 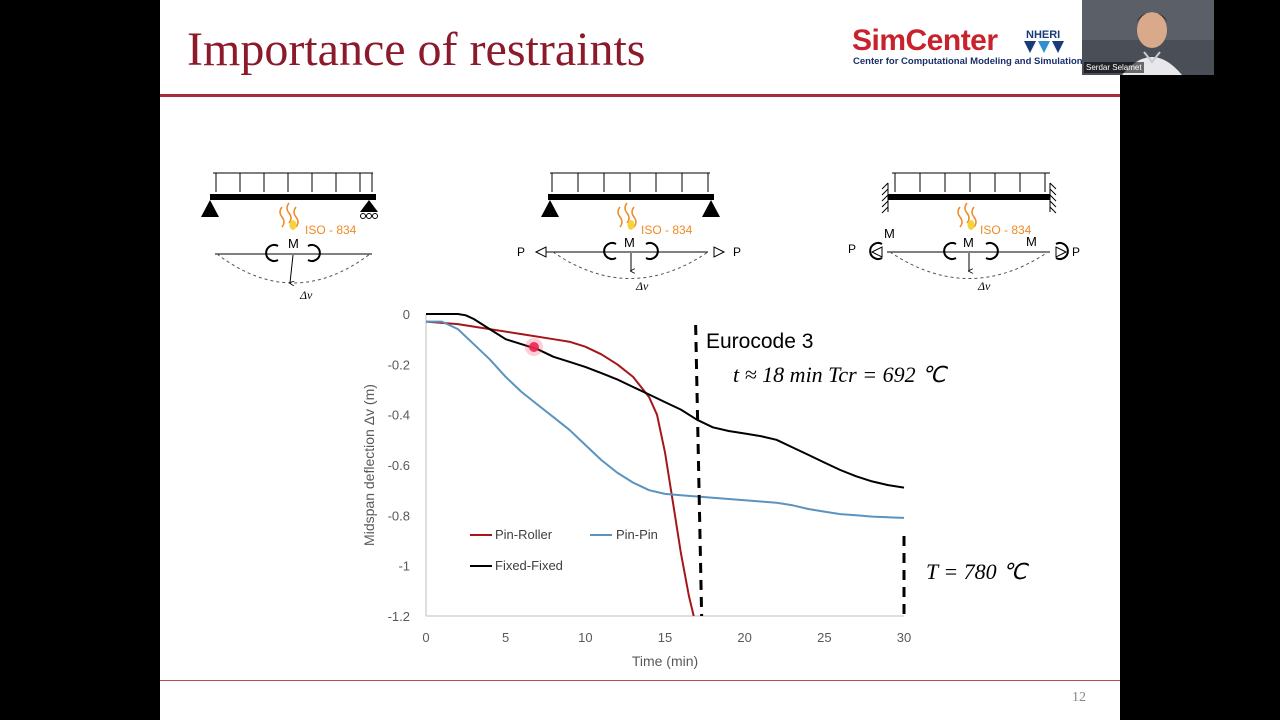 What do you see at coordinates (840, 374) in the screenshot?
I see `eurocode-equation: t ≈ 18 min Tcr = 692 ℃` at bounding box center [840, 374].